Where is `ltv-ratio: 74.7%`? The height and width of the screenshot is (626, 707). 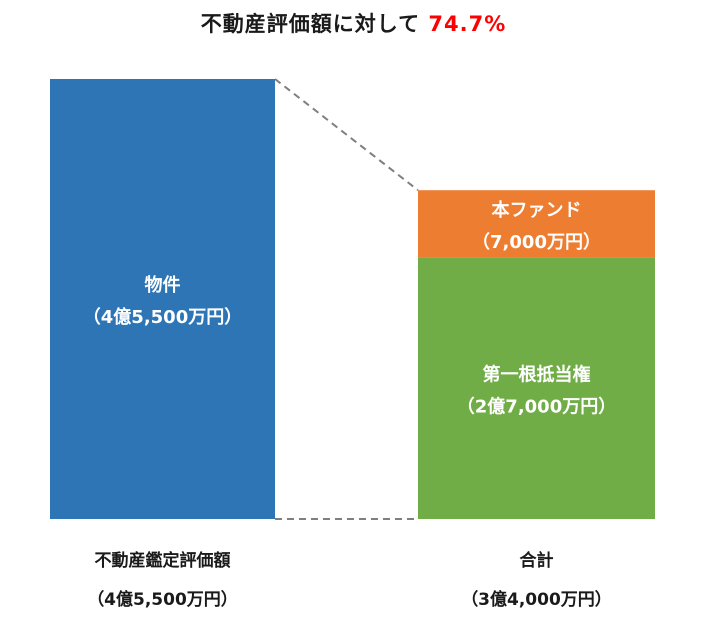 ltv-ratio: 74.7% is located at coordinates (467, 24).